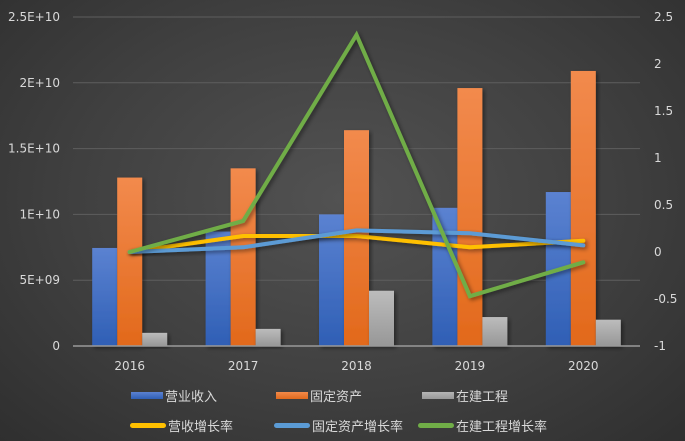  Describe the element at coordinates (39, 280) in the screenshot. I see `left-axis-tick: 5E+09` at that location.